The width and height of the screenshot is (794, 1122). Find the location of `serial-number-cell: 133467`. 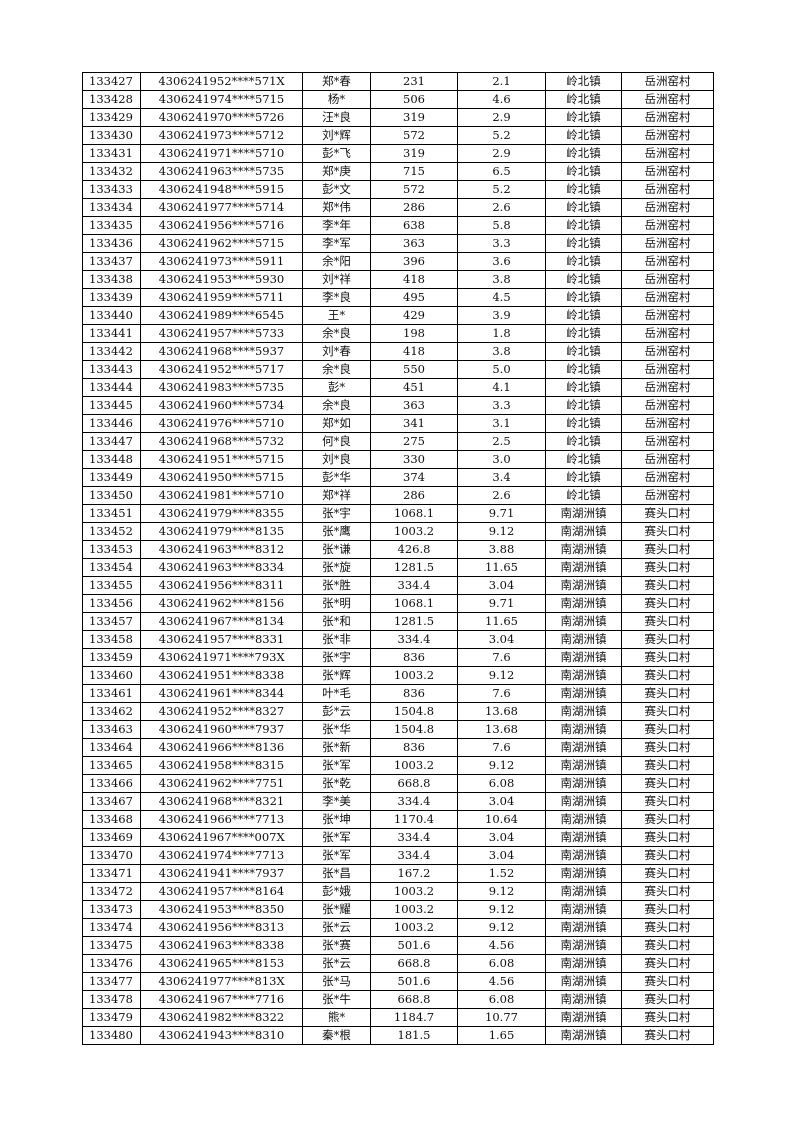

serial-number-cell: 133467 is located at coordinates (111, 801).